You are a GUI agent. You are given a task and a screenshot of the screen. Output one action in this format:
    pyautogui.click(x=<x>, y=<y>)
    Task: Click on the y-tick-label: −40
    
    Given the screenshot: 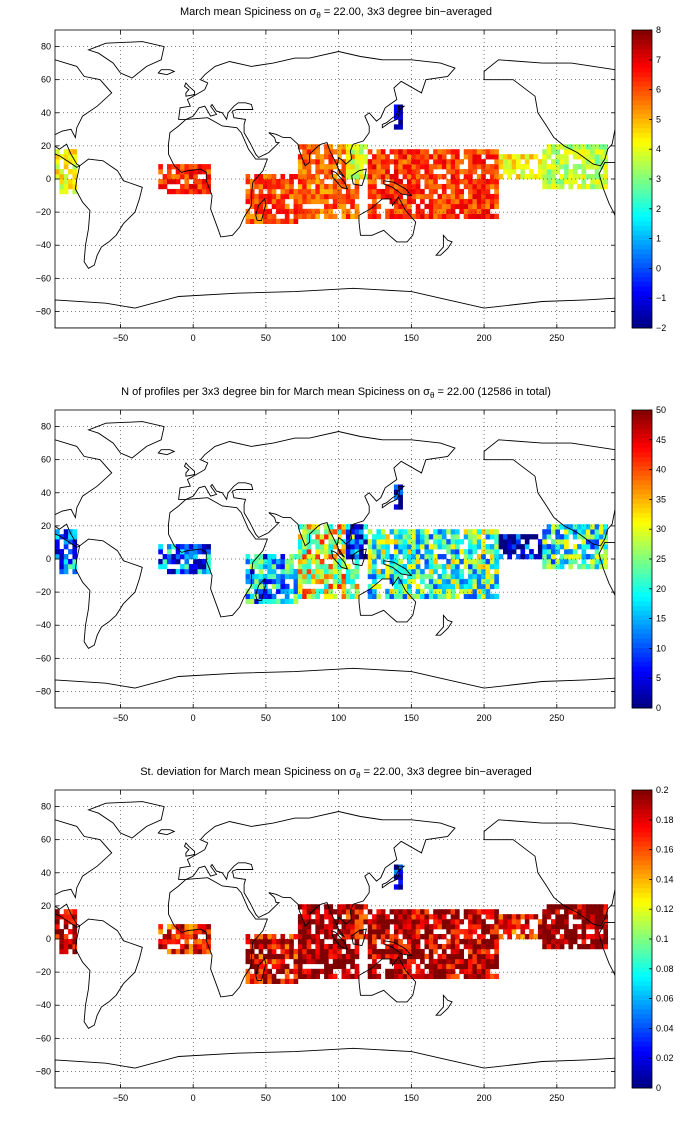 What is the action you would take?
    pyautogui.click(x=43, y=245)
    